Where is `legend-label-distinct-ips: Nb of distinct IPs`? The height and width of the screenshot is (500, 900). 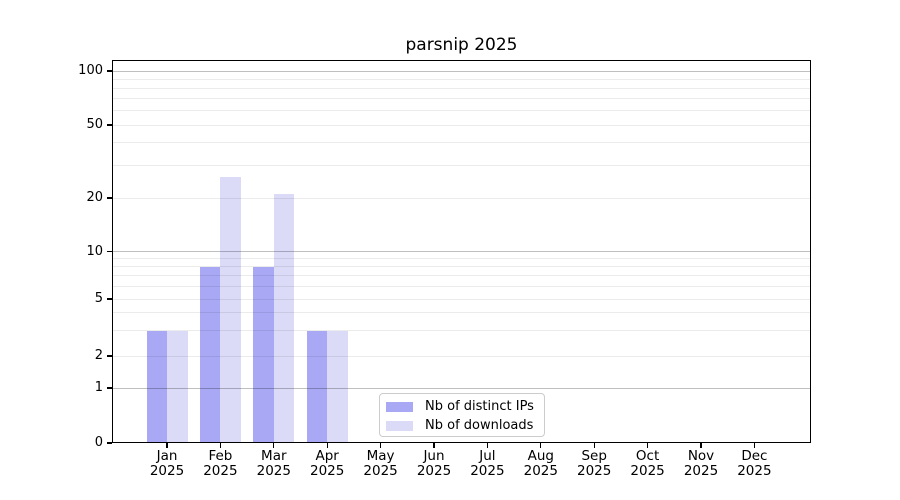
legend-label-distinct-ips: Nb of distinct IPs is located at coordinates (479, 406).